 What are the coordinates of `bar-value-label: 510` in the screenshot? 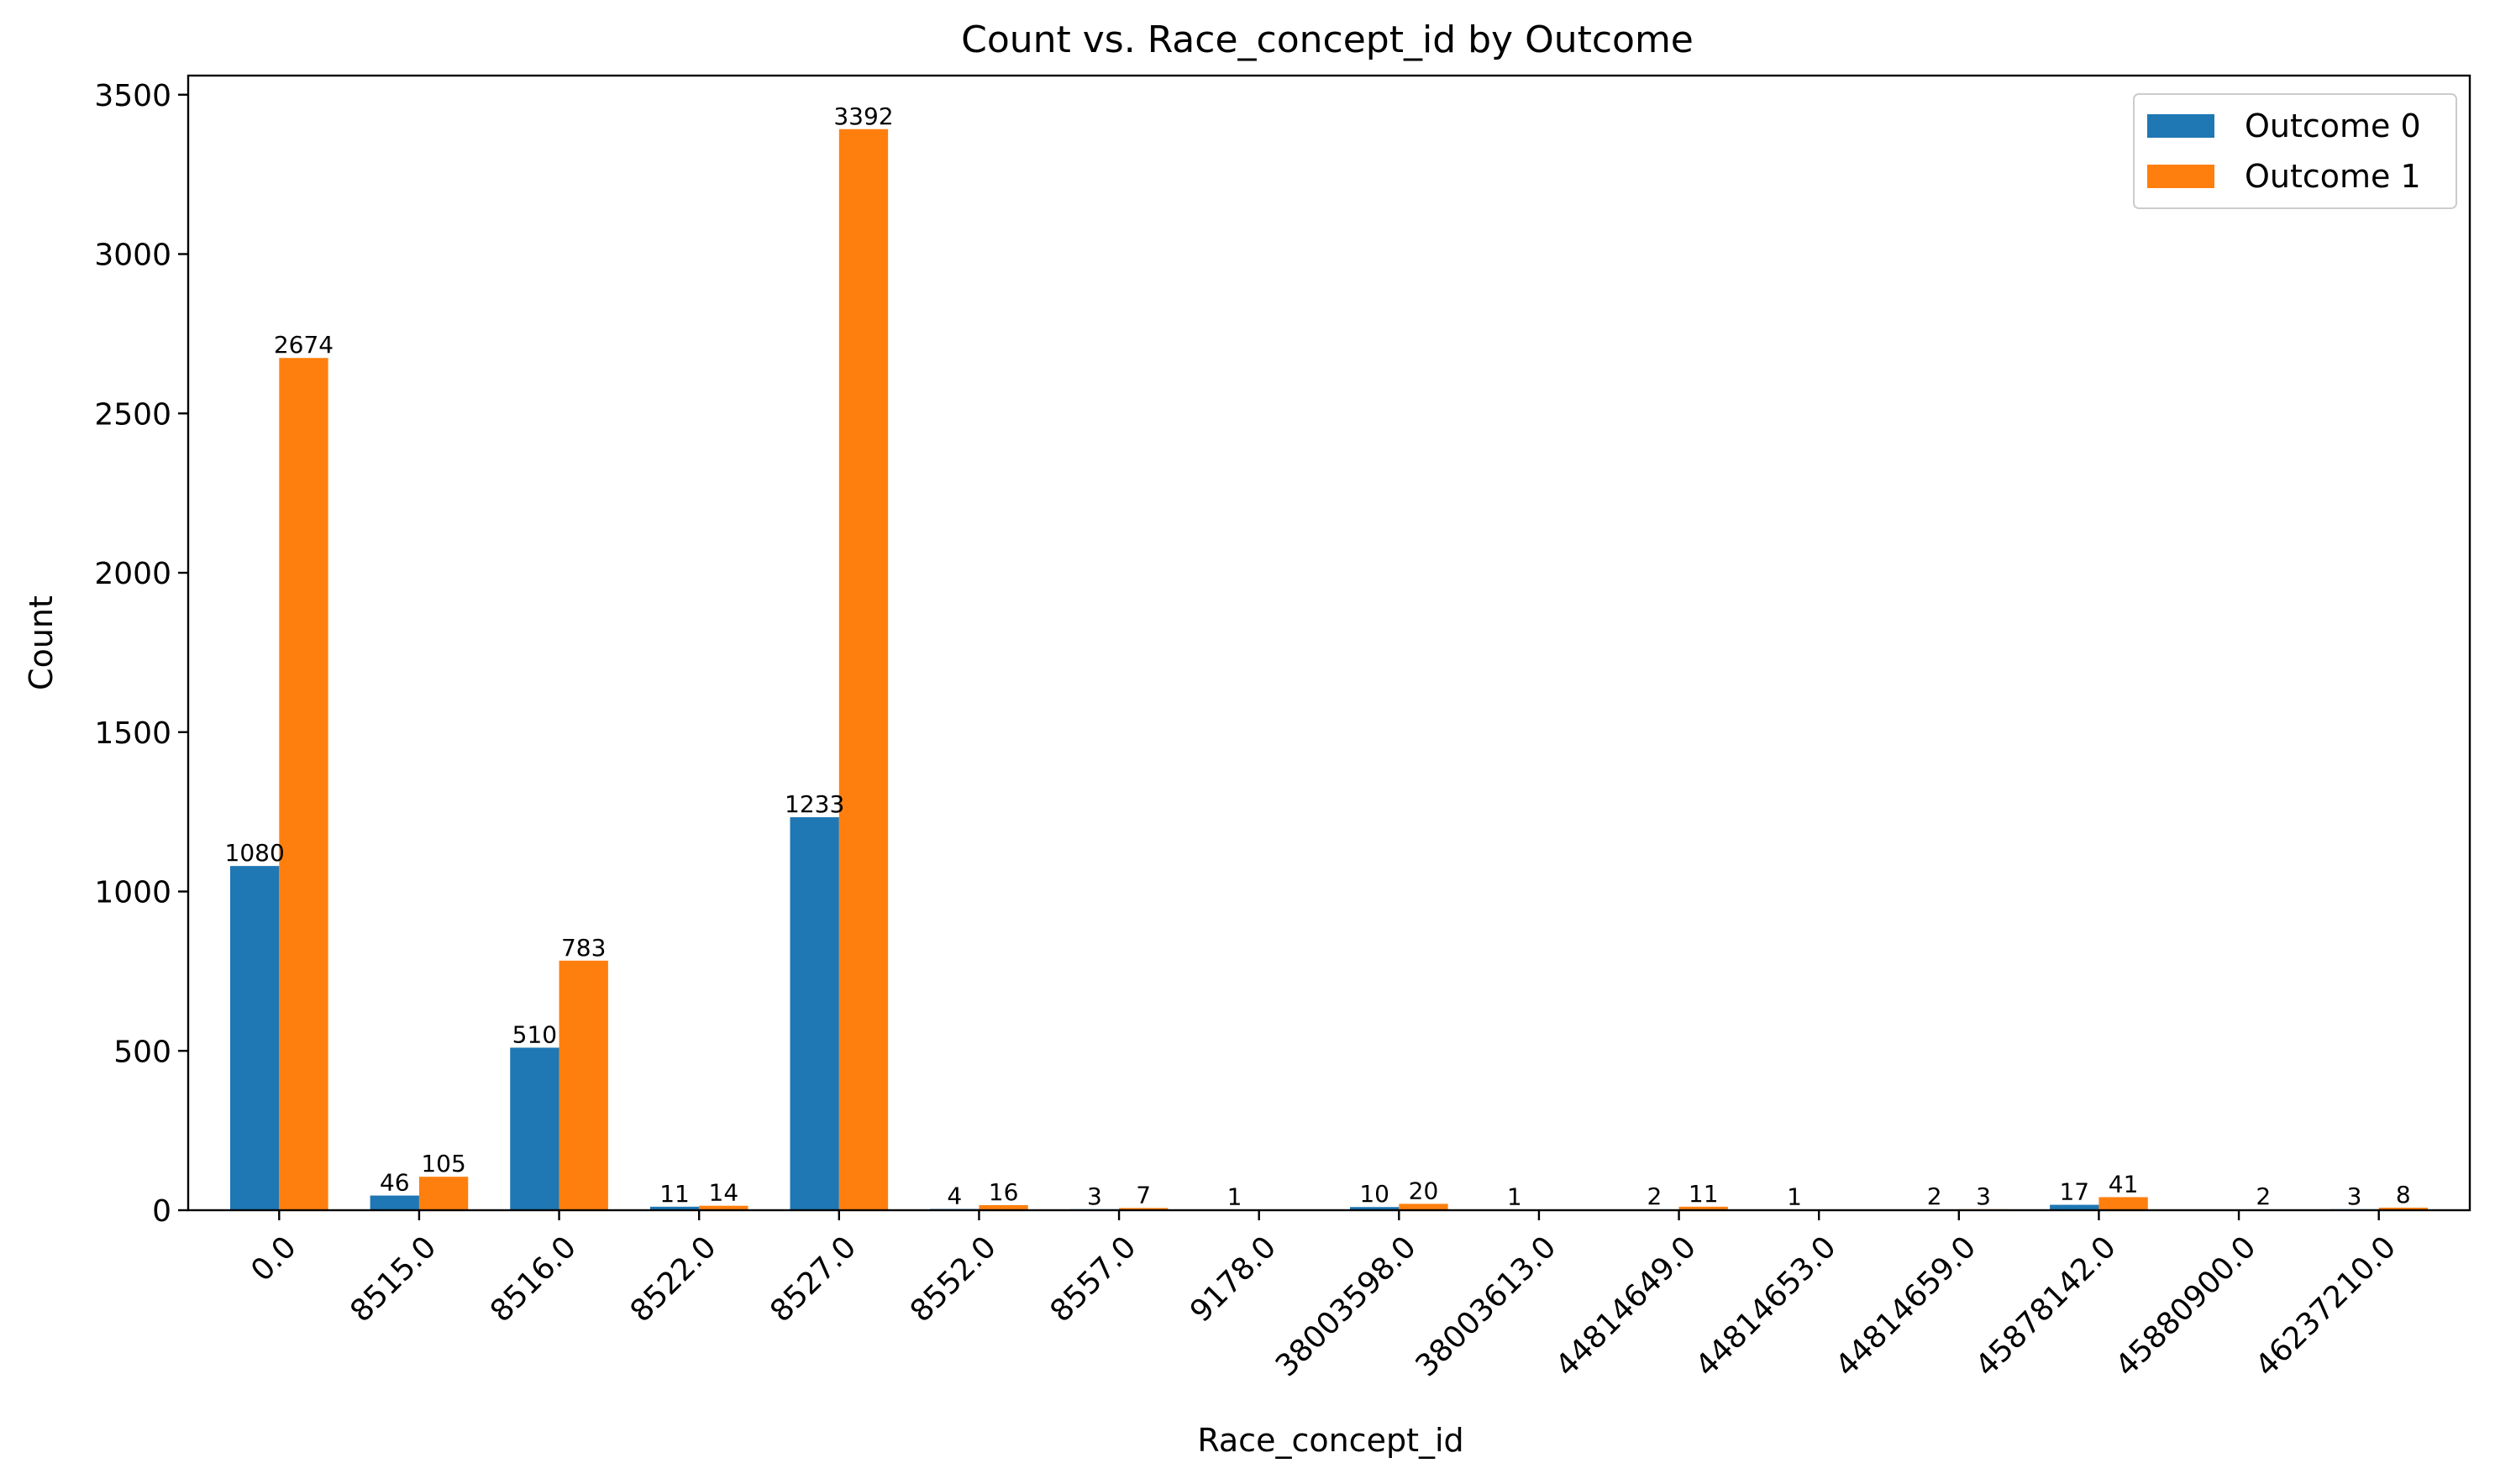 It's located at (534, 1034).